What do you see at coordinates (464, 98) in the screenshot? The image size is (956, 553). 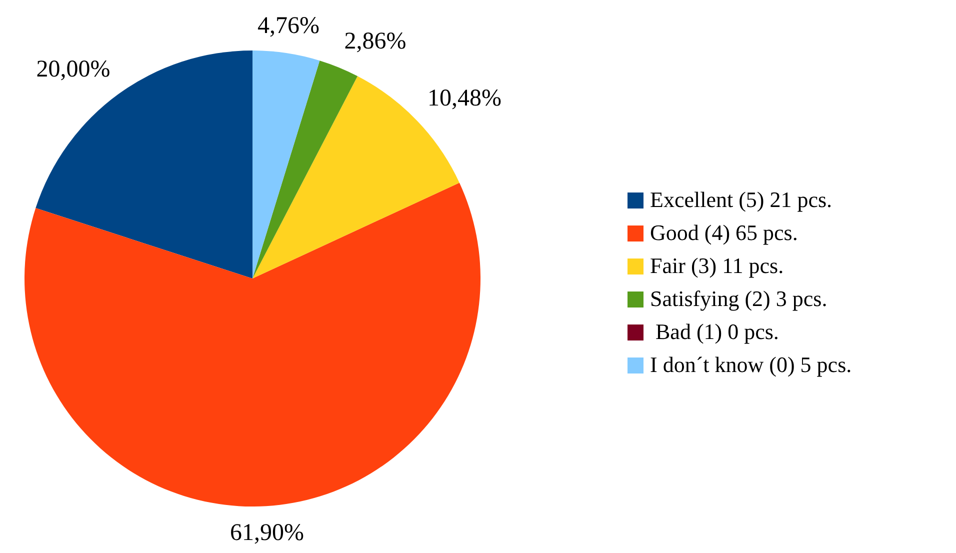 I see `data-label: 10,48%` at bounding box center [464, 98].